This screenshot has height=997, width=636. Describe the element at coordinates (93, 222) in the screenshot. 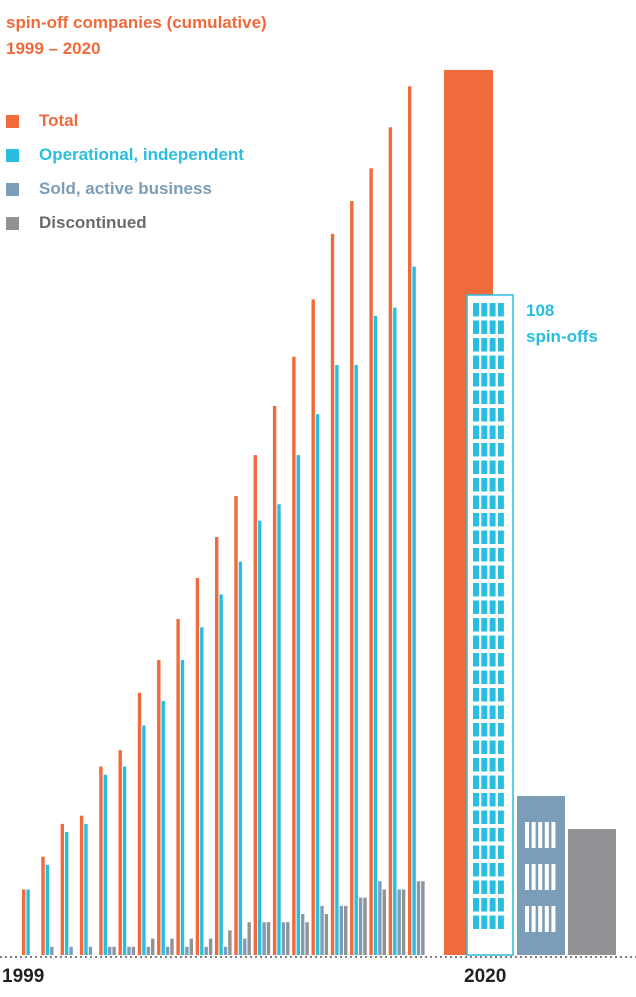

I see `legend-label: Discontinued` at that location.